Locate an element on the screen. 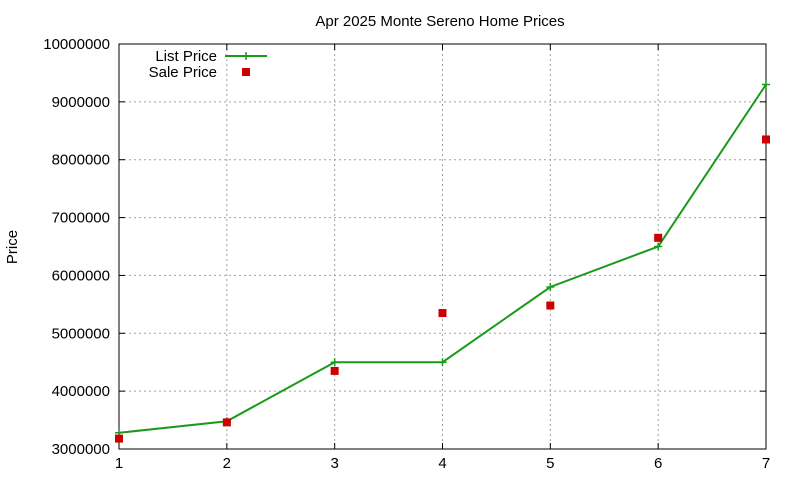 Image resolution: width=800 pixels, height=485 pixels. y-axis-label: Price is located at coordinates (12, 247).